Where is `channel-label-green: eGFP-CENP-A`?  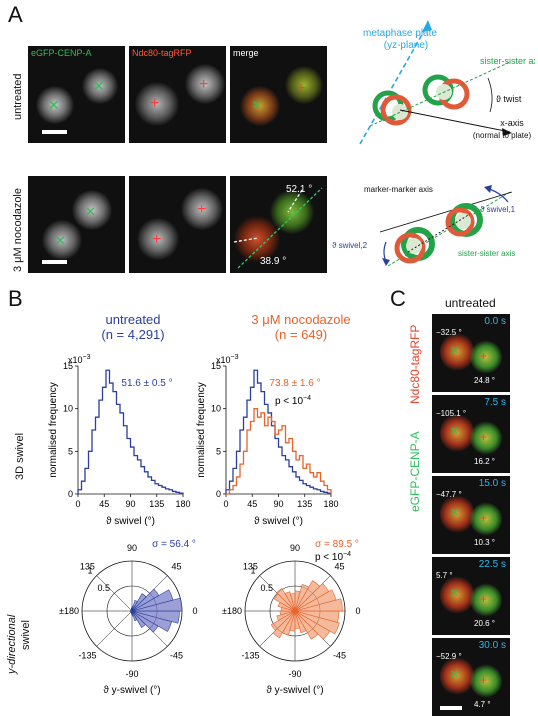
channel-label-green: eGFP-CENP-A is located at coordinates (415, 471).